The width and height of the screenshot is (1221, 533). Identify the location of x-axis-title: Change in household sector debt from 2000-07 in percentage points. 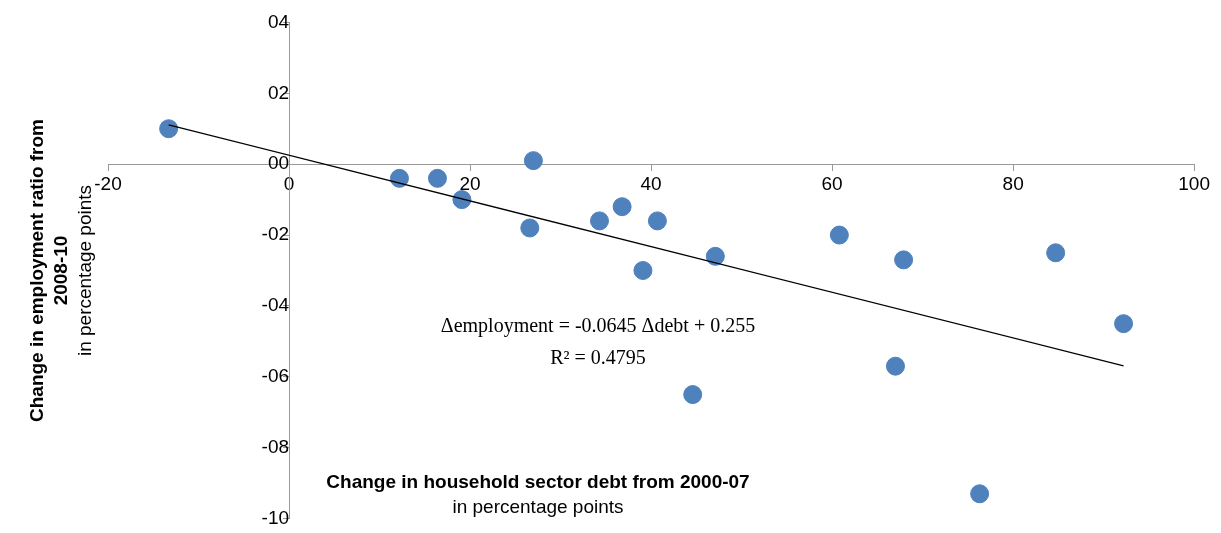
(538, 493).